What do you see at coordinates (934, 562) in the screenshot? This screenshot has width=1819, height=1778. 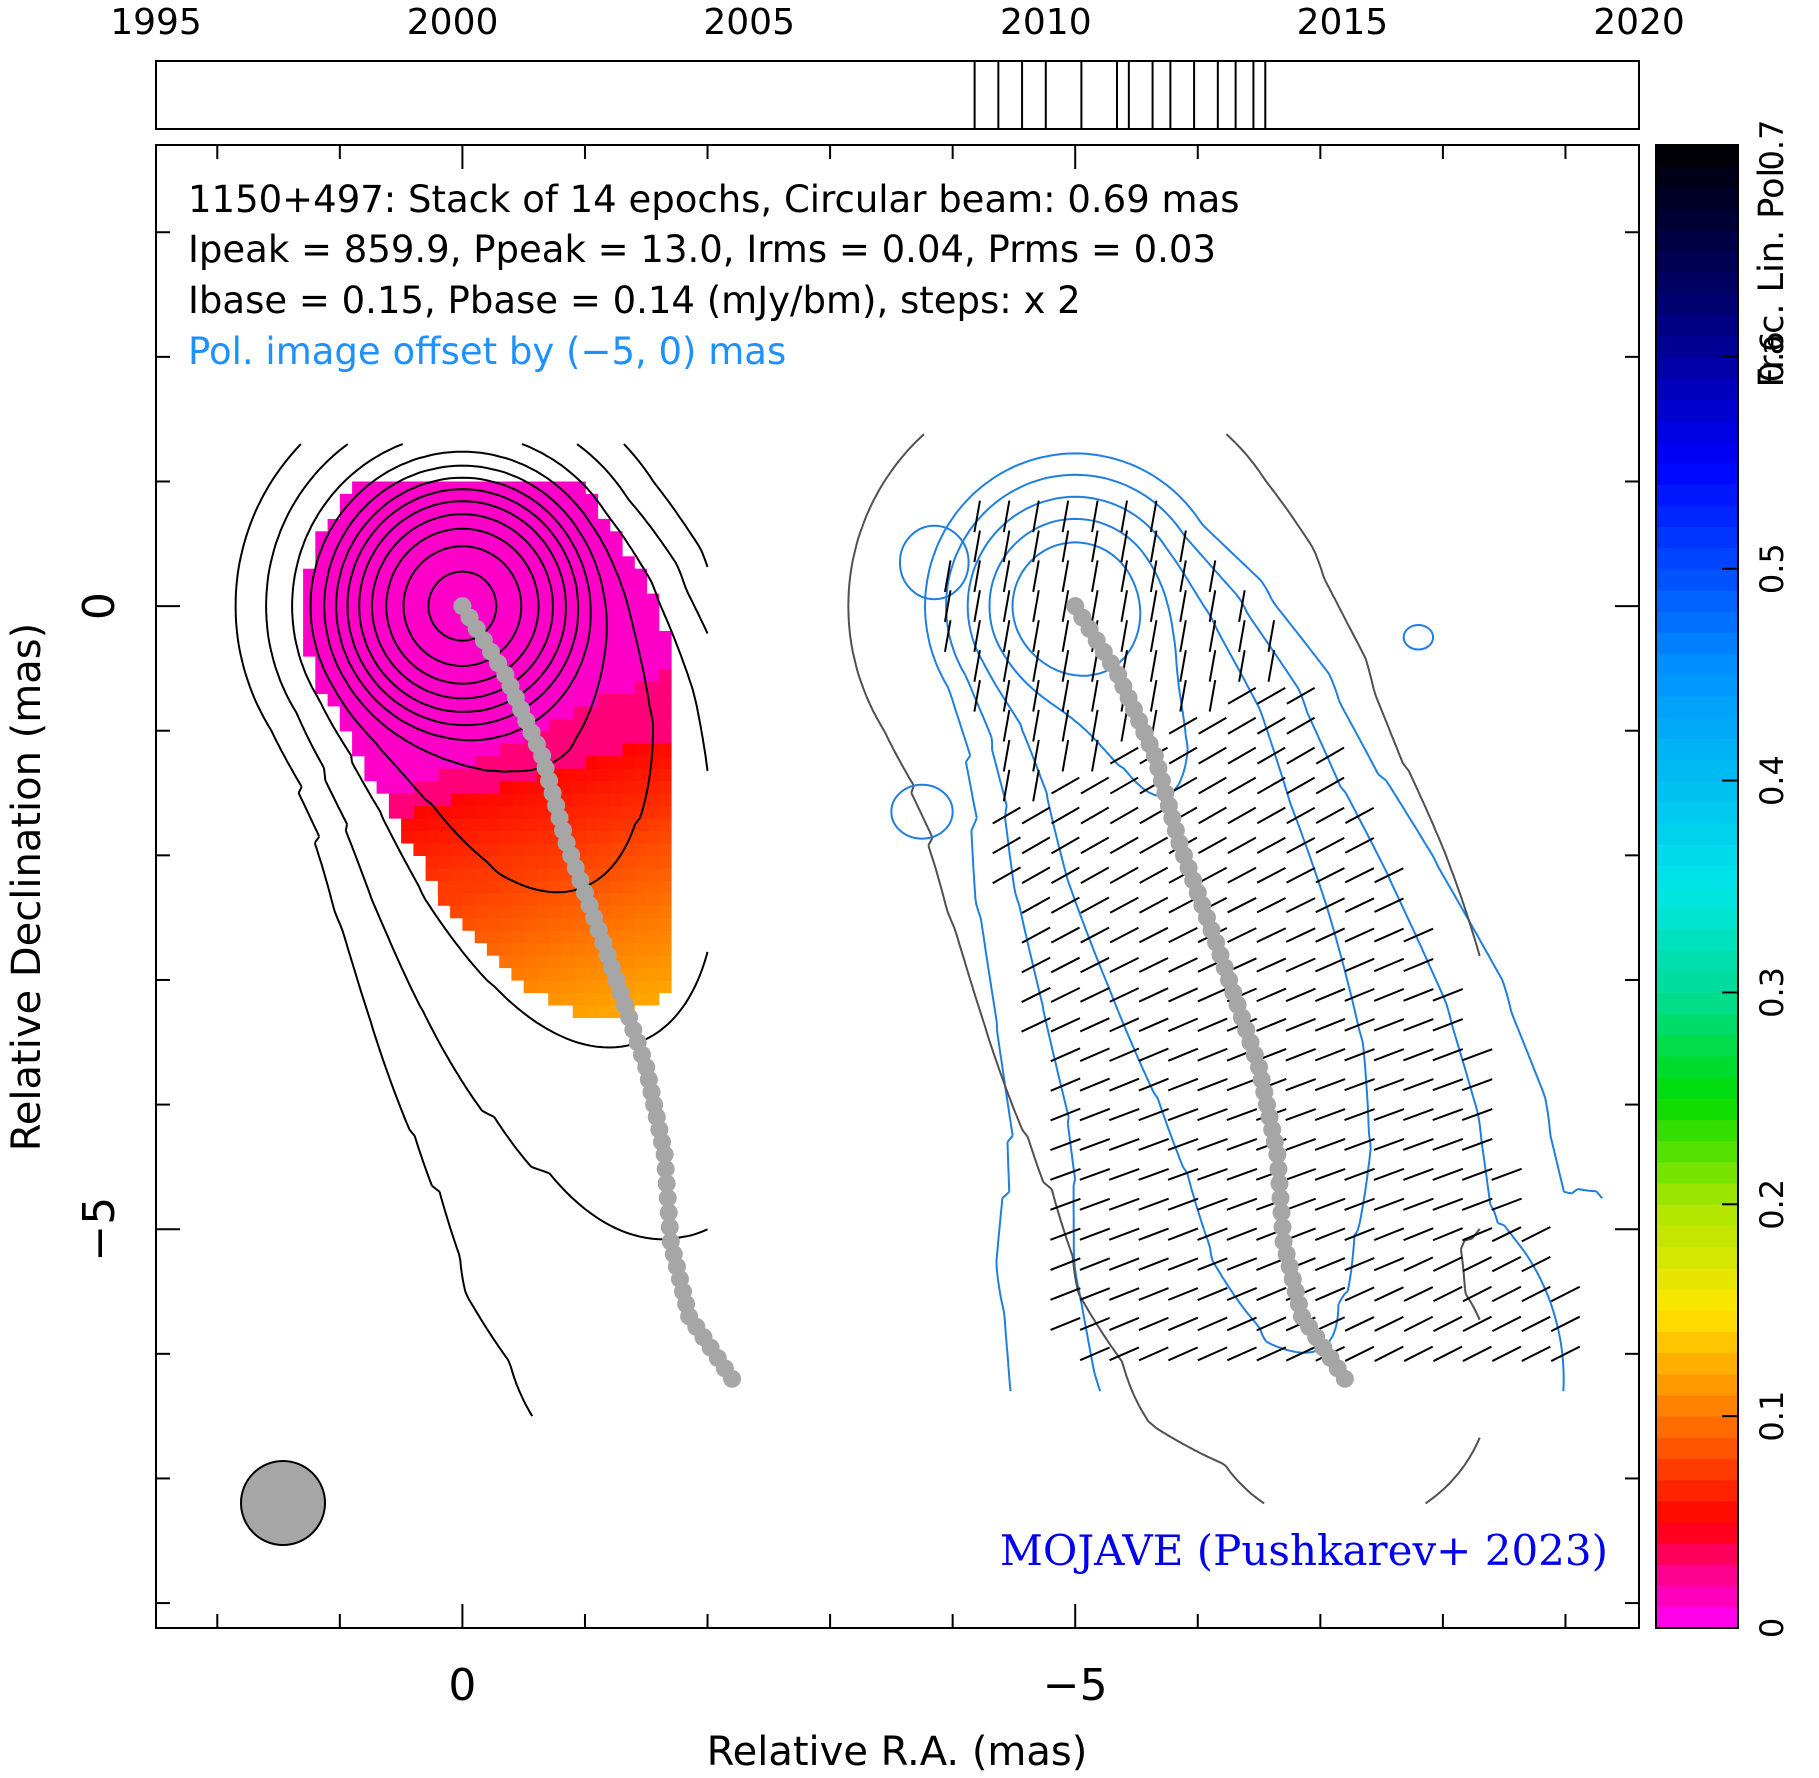 I see `pol-contour-island` at bounding box center [934, 562].